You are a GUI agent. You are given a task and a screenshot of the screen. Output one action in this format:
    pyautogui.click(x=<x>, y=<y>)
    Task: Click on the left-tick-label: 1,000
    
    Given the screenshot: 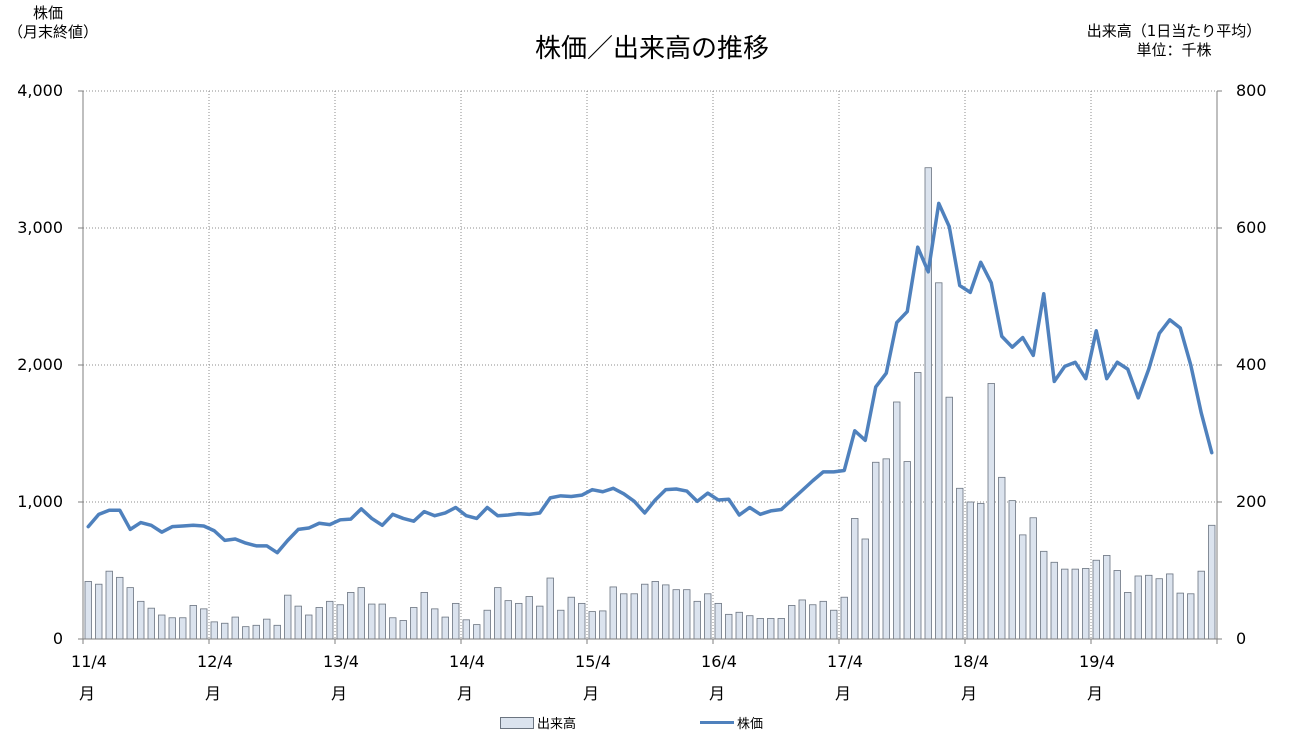 What is the action you would take?
    pyautogui.click(x=40, y=501)
    